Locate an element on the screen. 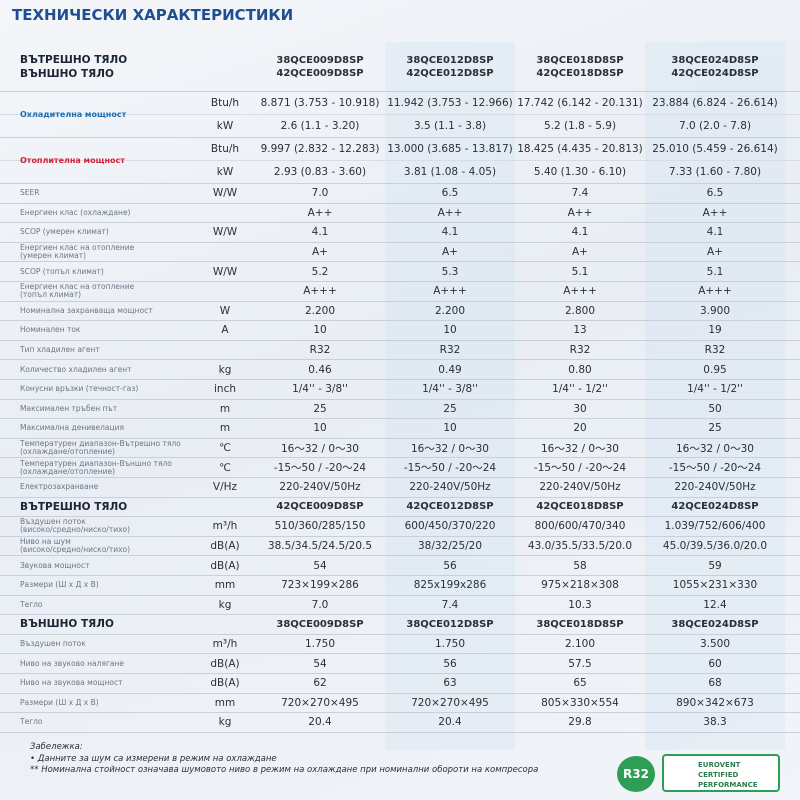 Image resolution: width=800 pixels, height=800 pixels. row-label: Звукова мощност is located at coordinates (55, 565).